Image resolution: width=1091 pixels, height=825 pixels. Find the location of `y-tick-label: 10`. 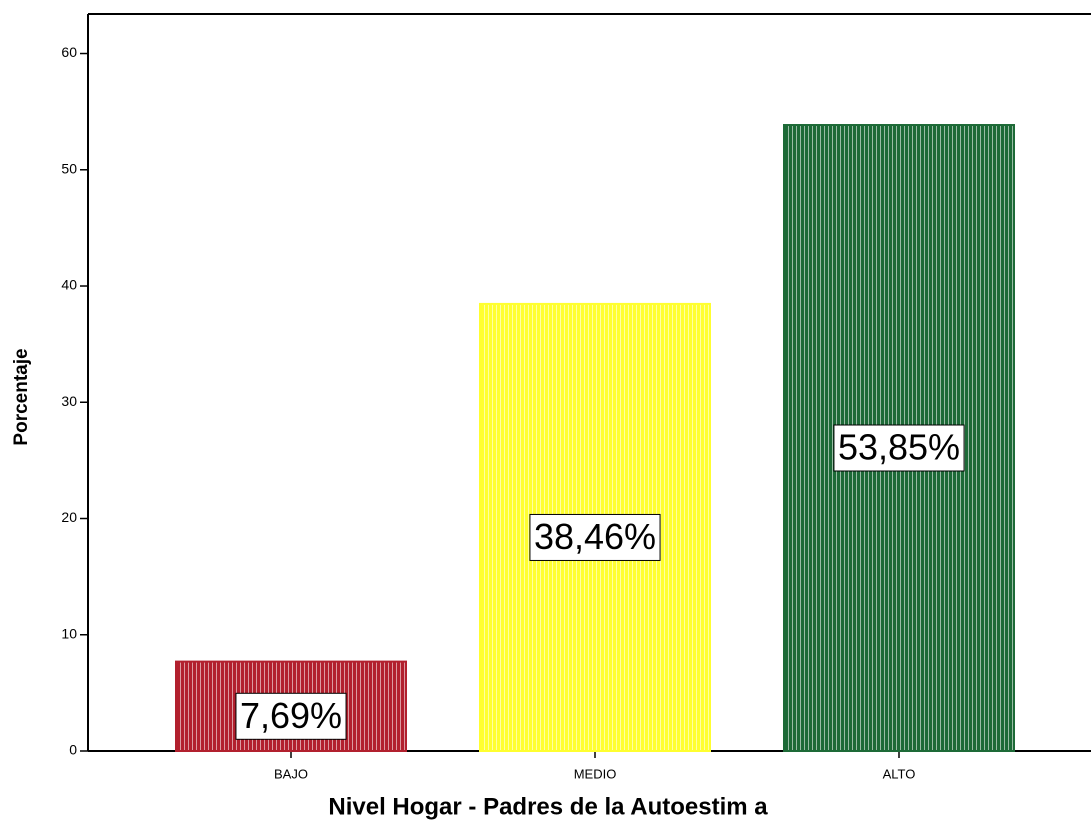

y-tick-label: 10 is located at coordinates (69, 633).